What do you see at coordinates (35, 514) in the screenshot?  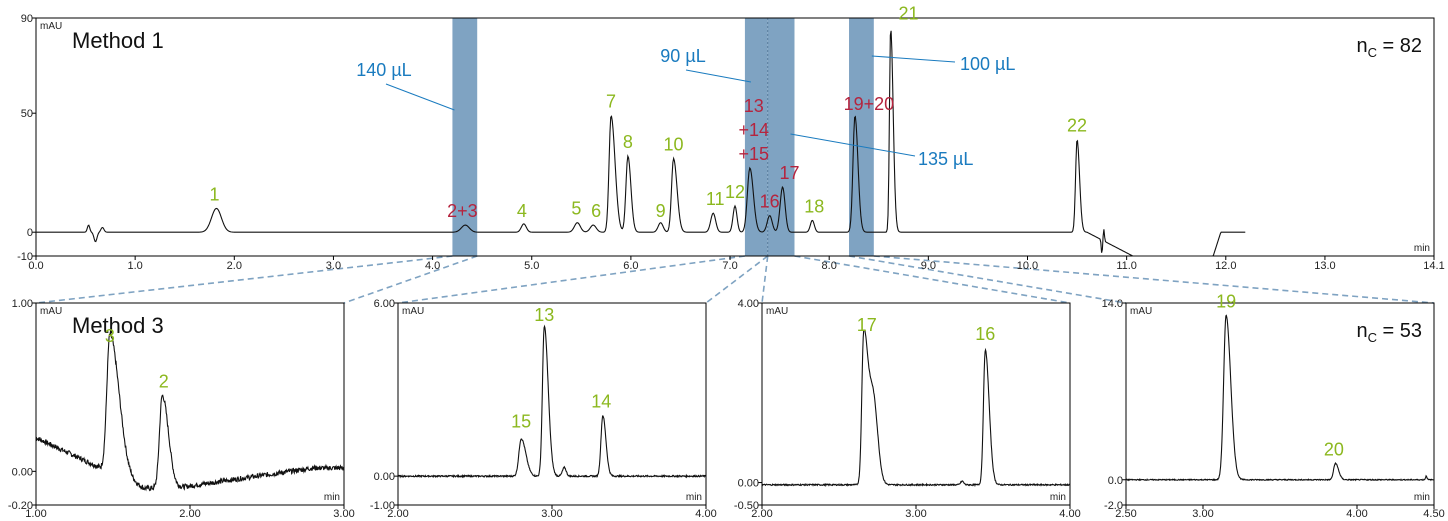 I see `x-tick-label: 1.00` at bounding box center [35, 514].